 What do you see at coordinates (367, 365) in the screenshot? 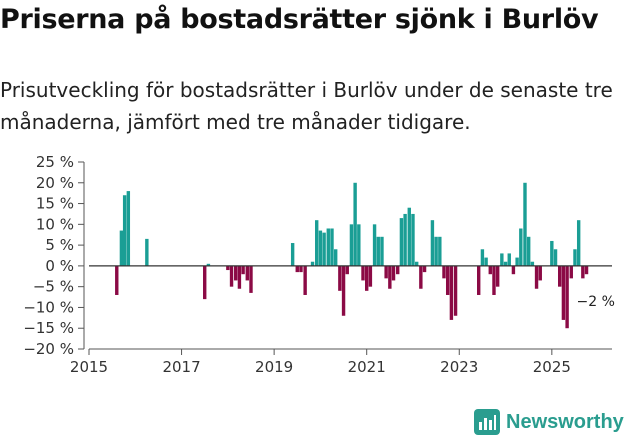
I see `x-tick-label: 2021` at bounding box center [367, 365].